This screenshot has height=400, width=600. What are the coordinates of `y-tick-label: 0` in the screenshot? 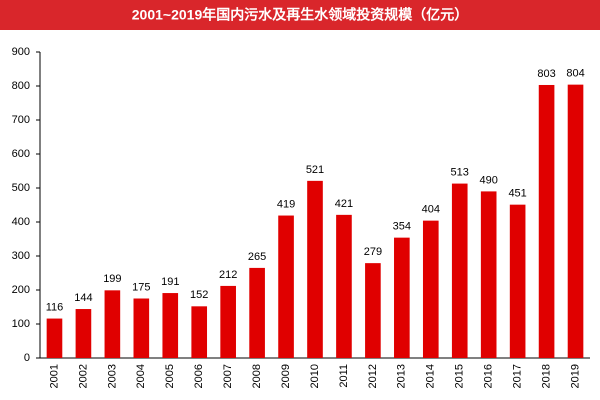 It's located at (27, 358).